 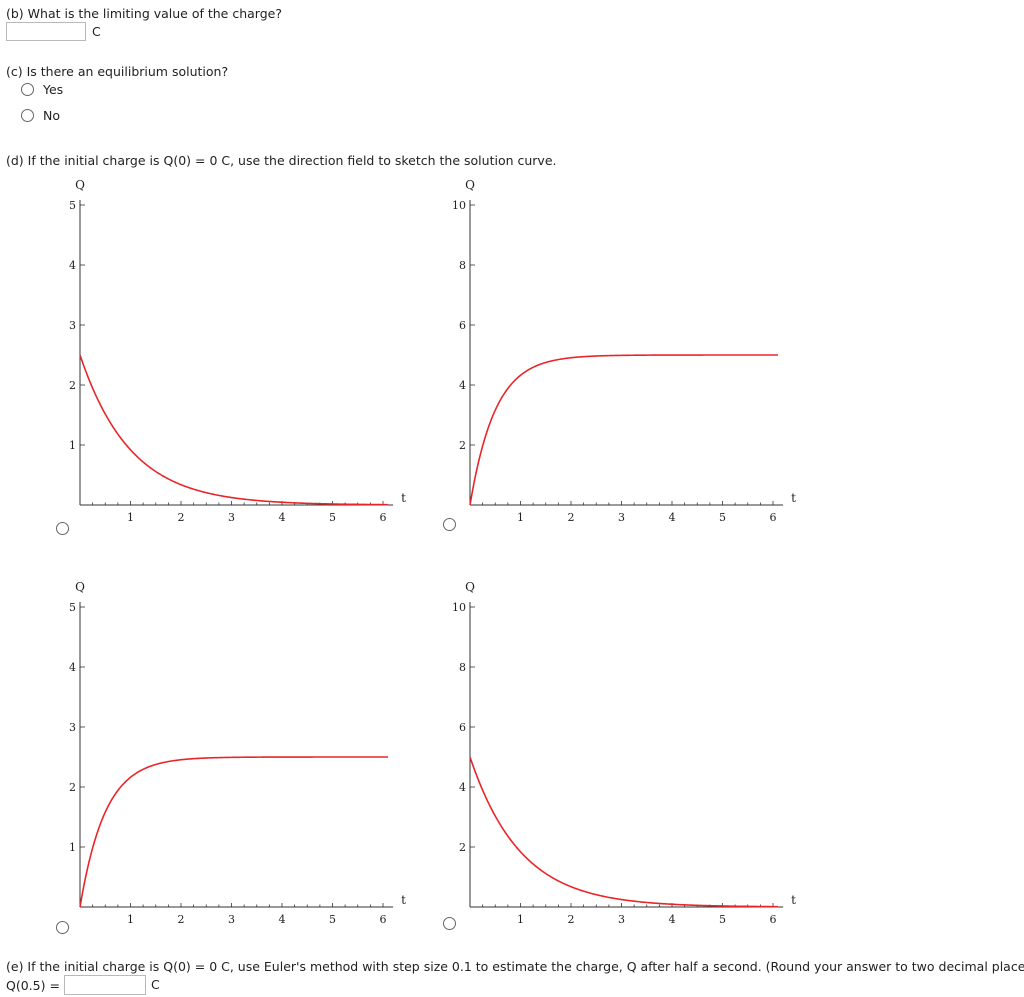 I want to click on radio-yes, so click(x=27, y=89).